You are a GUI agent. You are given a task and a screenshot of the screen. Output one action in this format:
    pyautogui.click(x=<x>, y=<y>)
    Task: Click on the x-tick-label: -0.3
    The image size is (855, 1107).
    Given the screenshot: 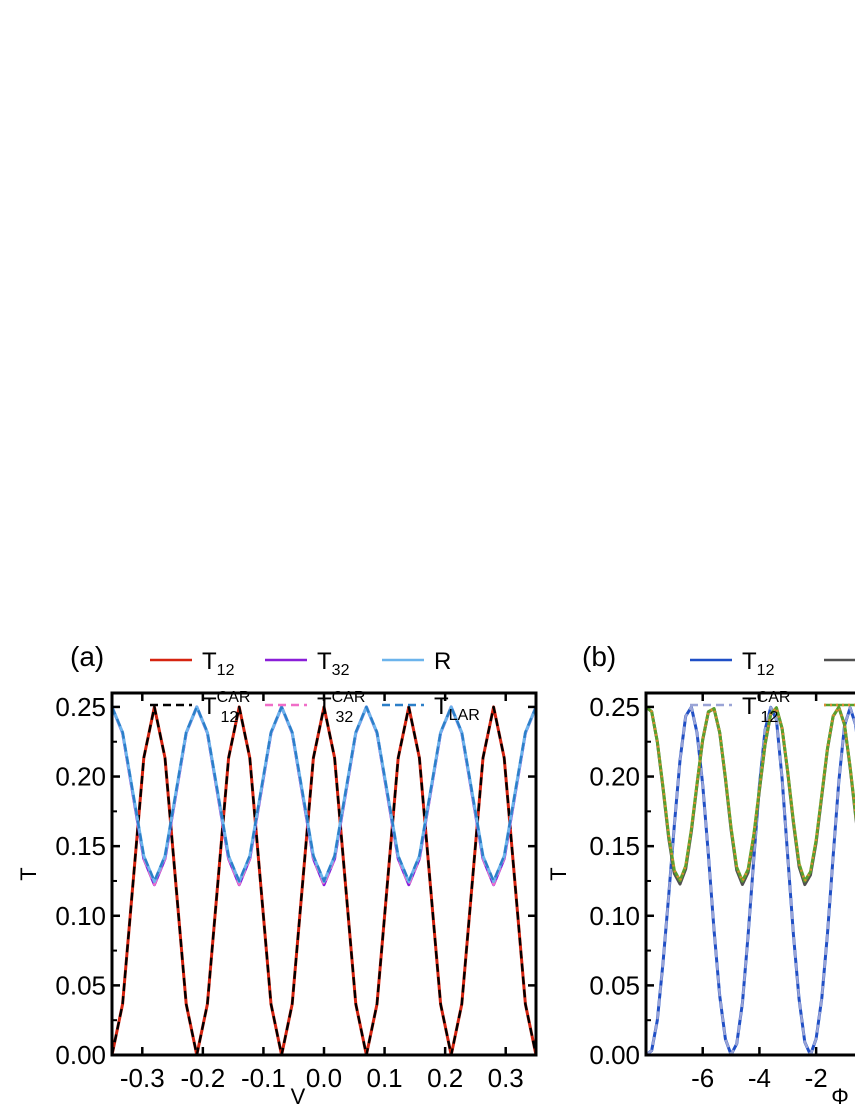 What is the action you would take?
    pyautogui.click(x=142, y=1078)
    